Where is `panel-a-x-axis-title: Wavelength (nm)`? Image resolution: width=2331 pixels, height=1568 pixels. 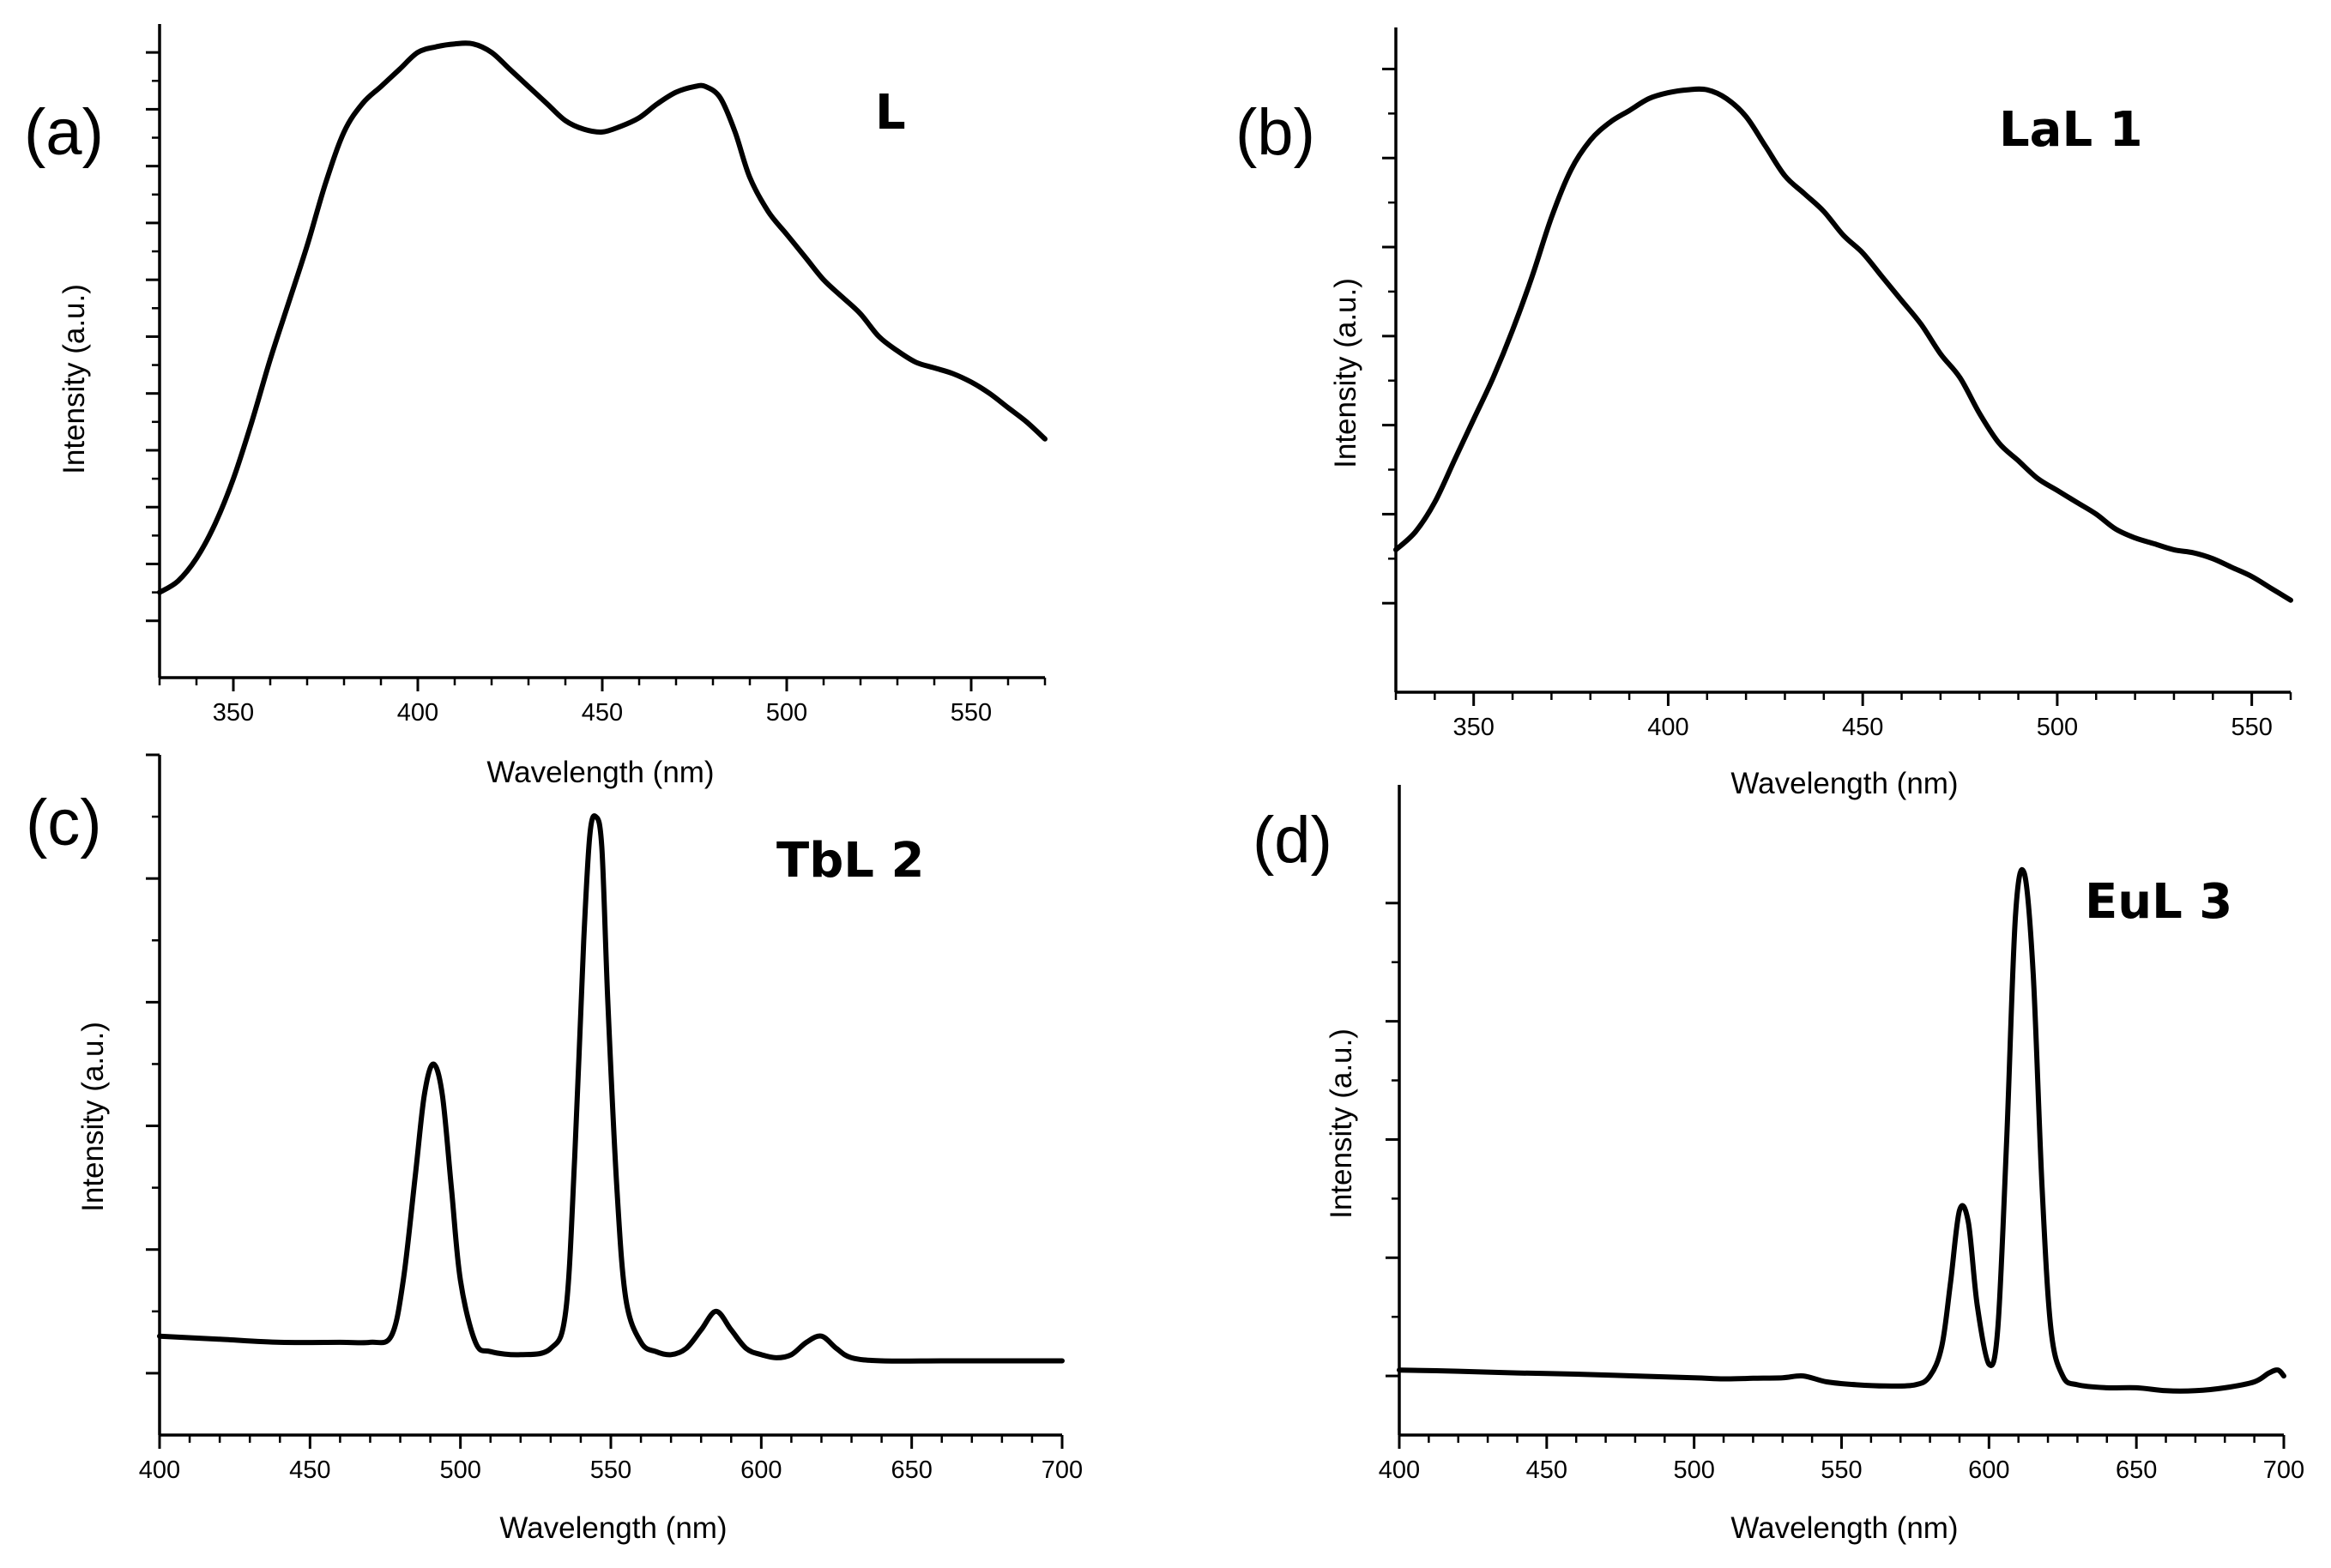 panel-a-x-axis-title: Wavelength (nm) is located at coordinates (600, 772).